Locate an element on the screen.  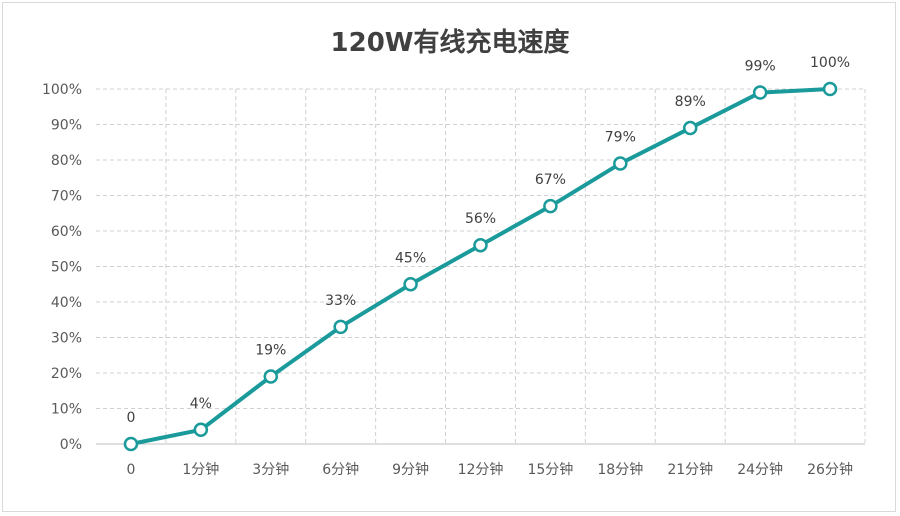
y-tick-label: 0% is located at coordinates (71, 445).